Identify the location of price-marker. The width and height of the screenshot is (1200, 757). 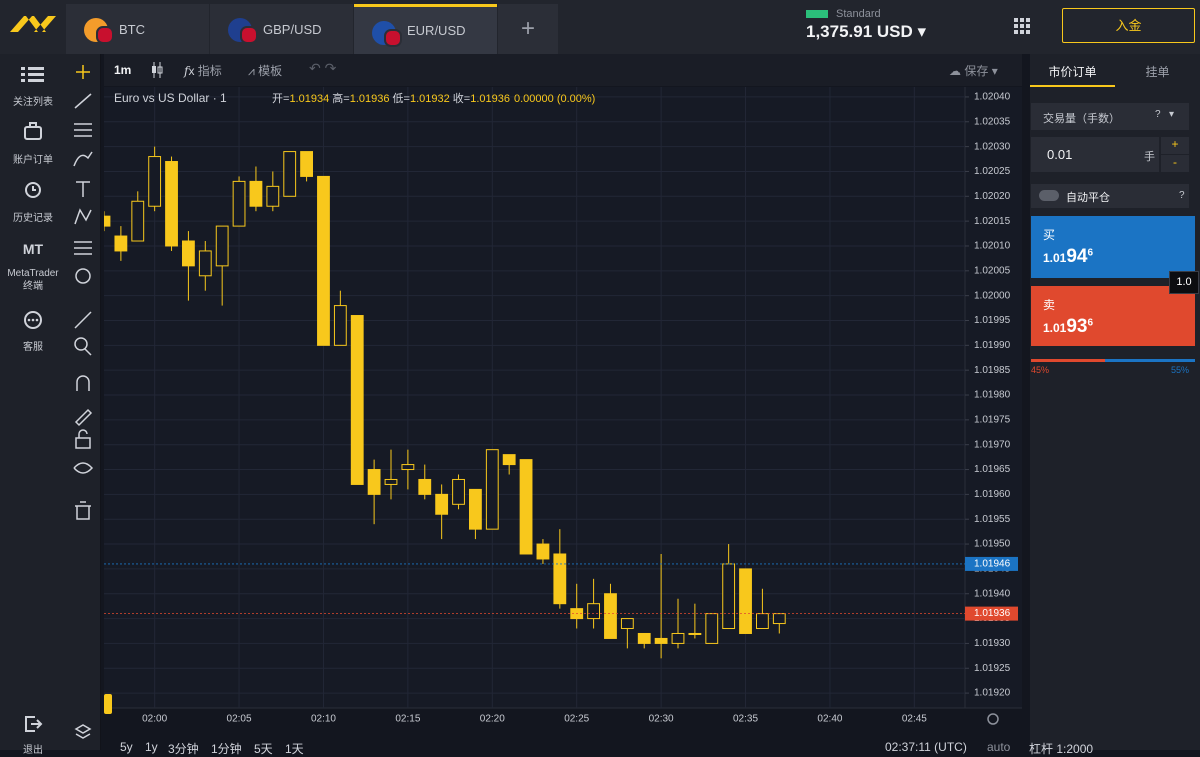
(991, 613).